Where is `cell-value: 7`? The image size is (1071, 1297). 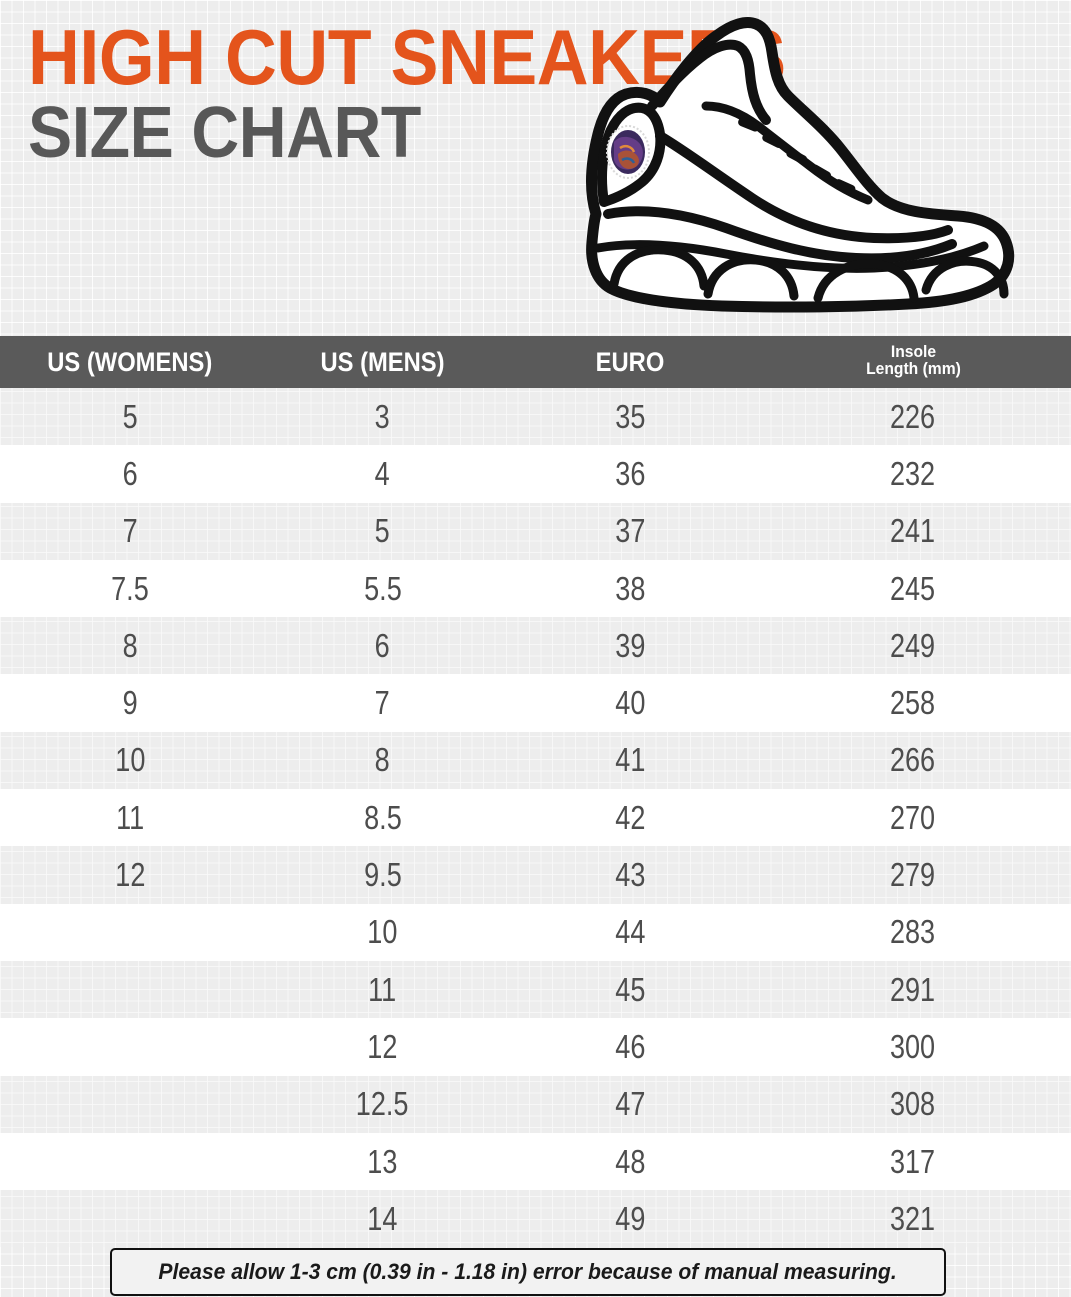
cell-value: 7 is located at coordinates (382, 703).